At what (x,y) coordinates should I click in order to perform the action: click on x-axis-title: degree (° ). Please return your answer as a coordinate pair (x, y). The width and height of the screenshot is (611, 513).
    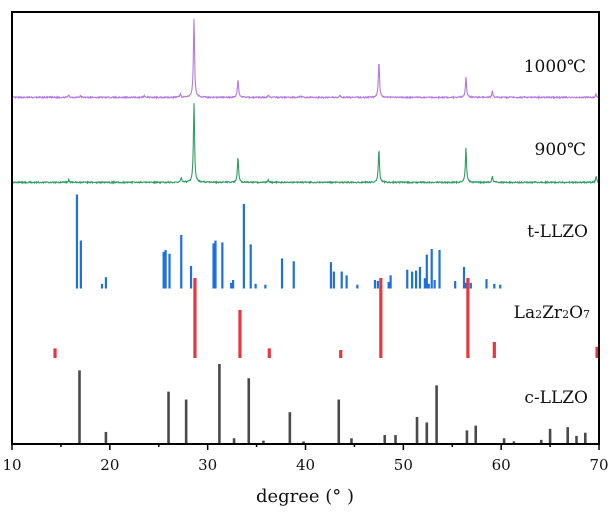
    Looking at the image, I should click on (305, 496).